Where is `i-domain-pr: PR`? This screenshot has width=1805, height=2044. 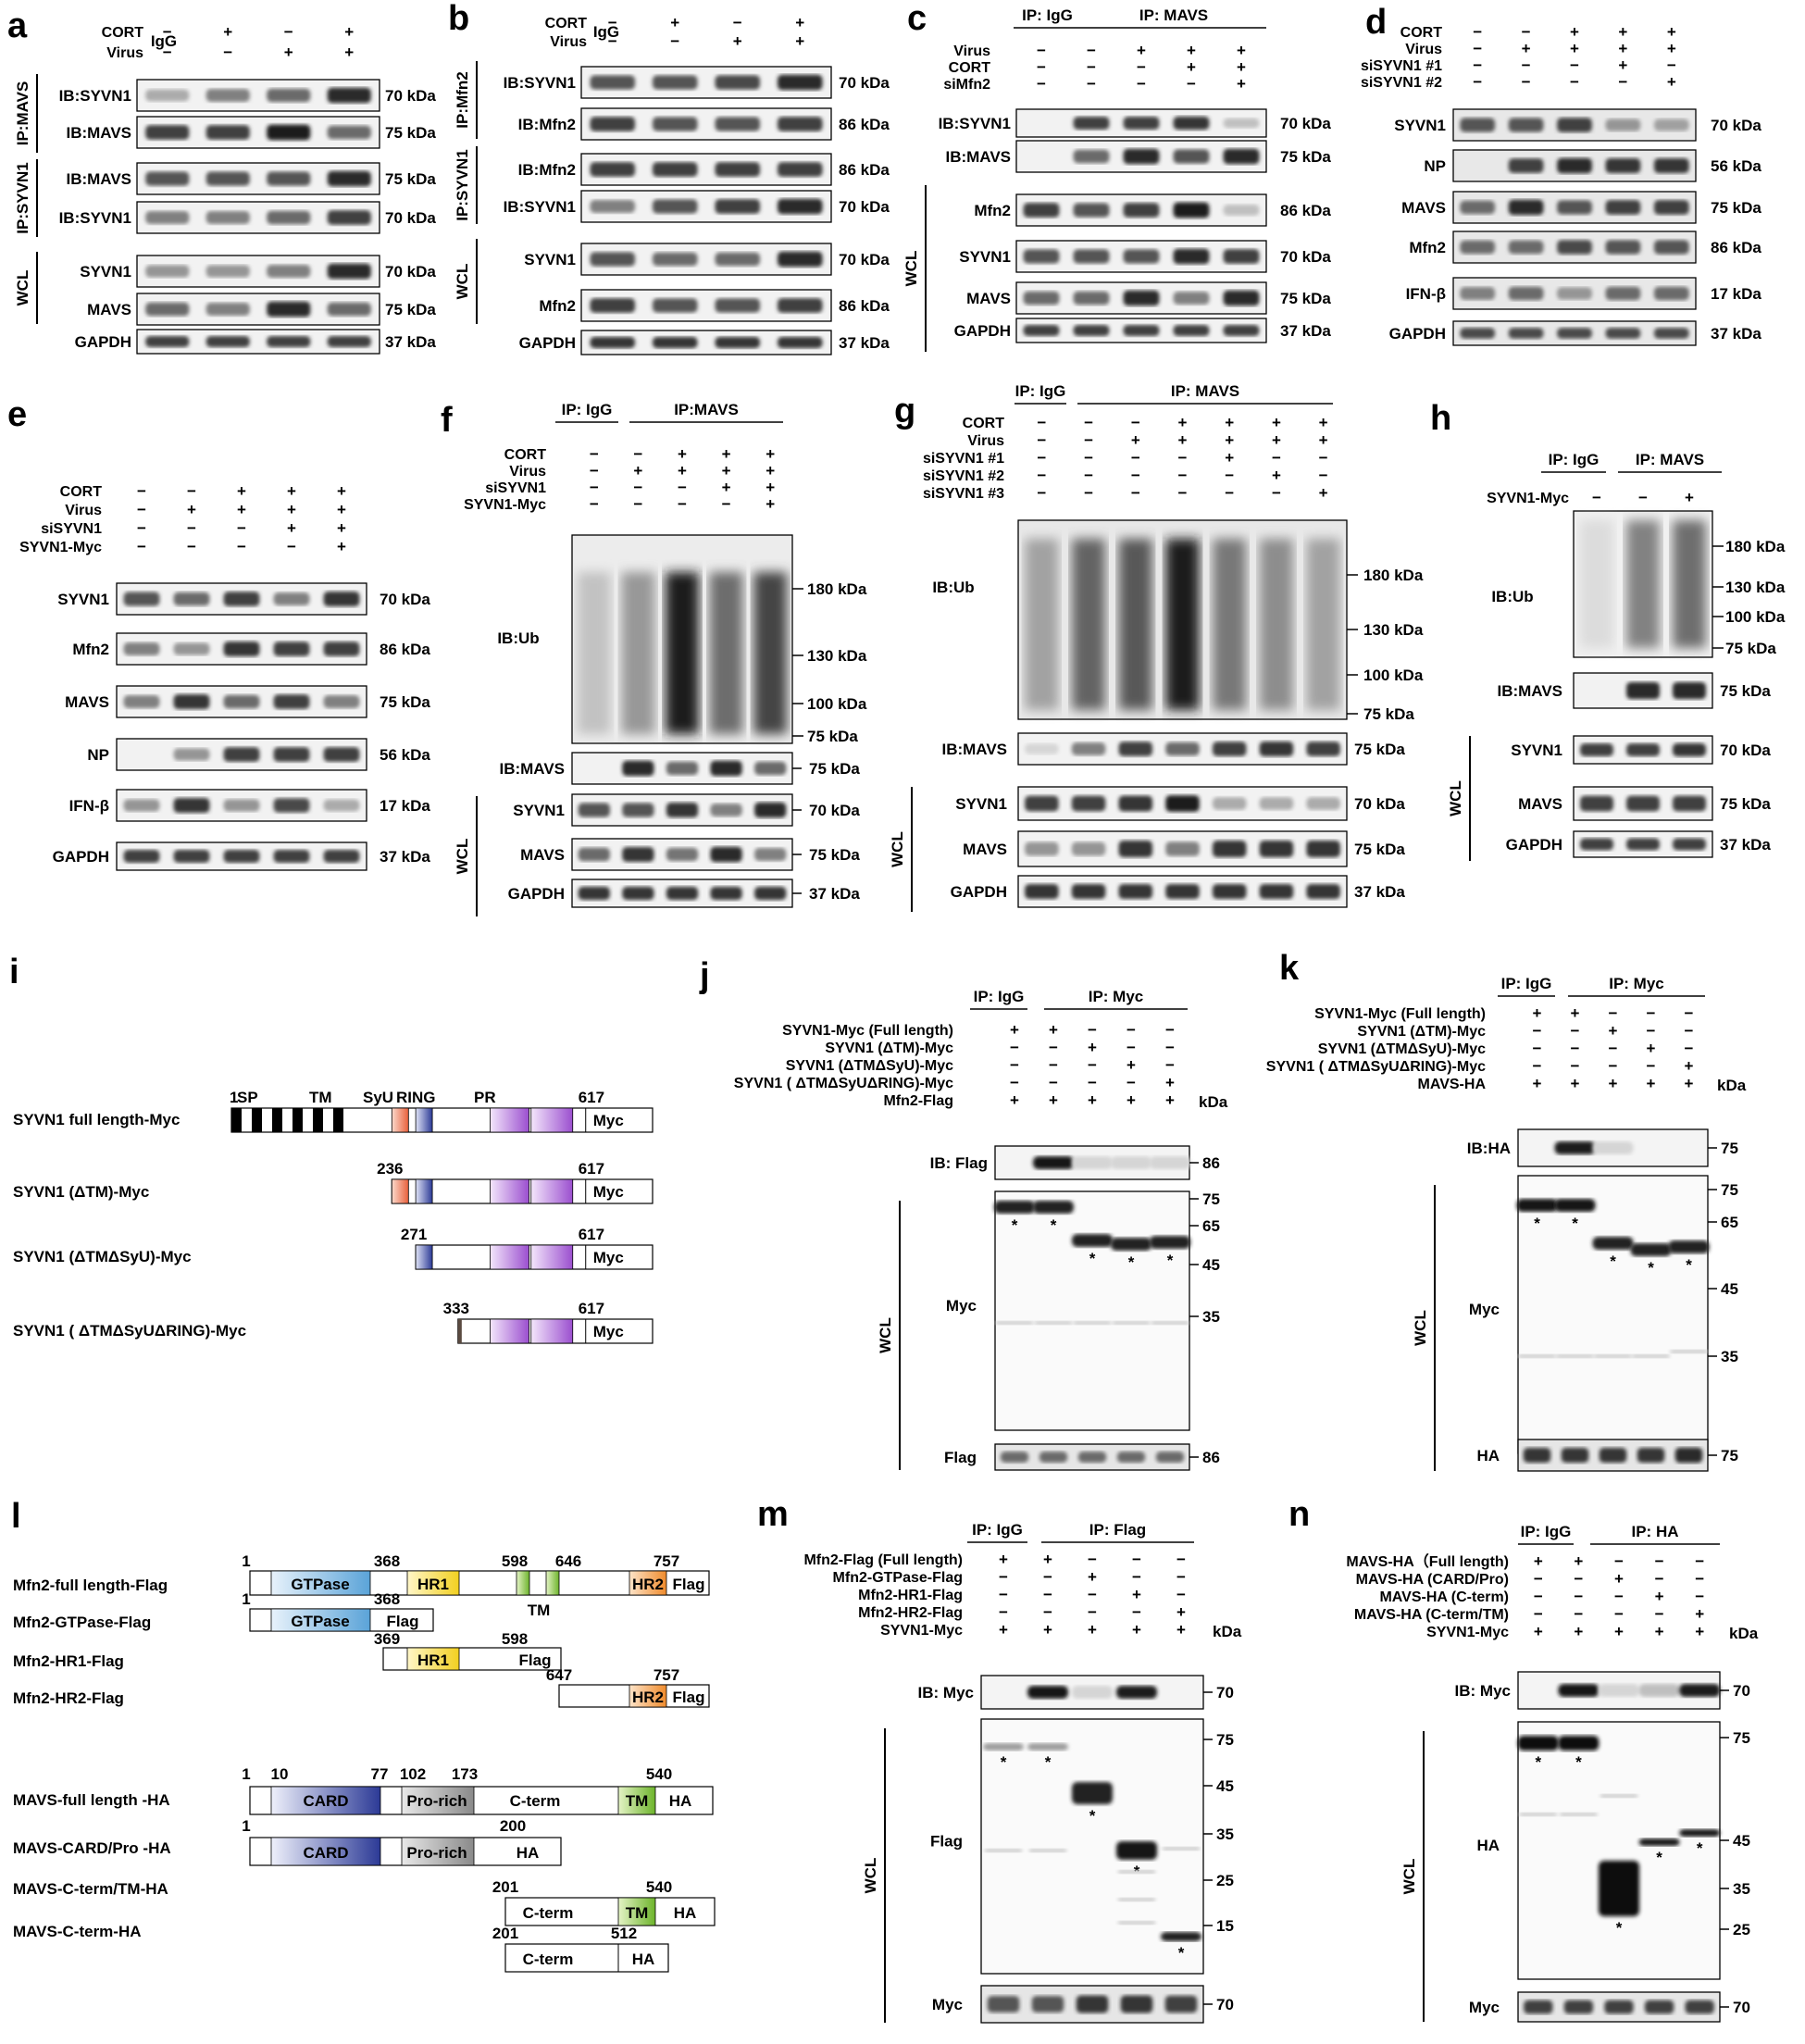 i-domain-pr: PR is located at coordinates (485, 1097).